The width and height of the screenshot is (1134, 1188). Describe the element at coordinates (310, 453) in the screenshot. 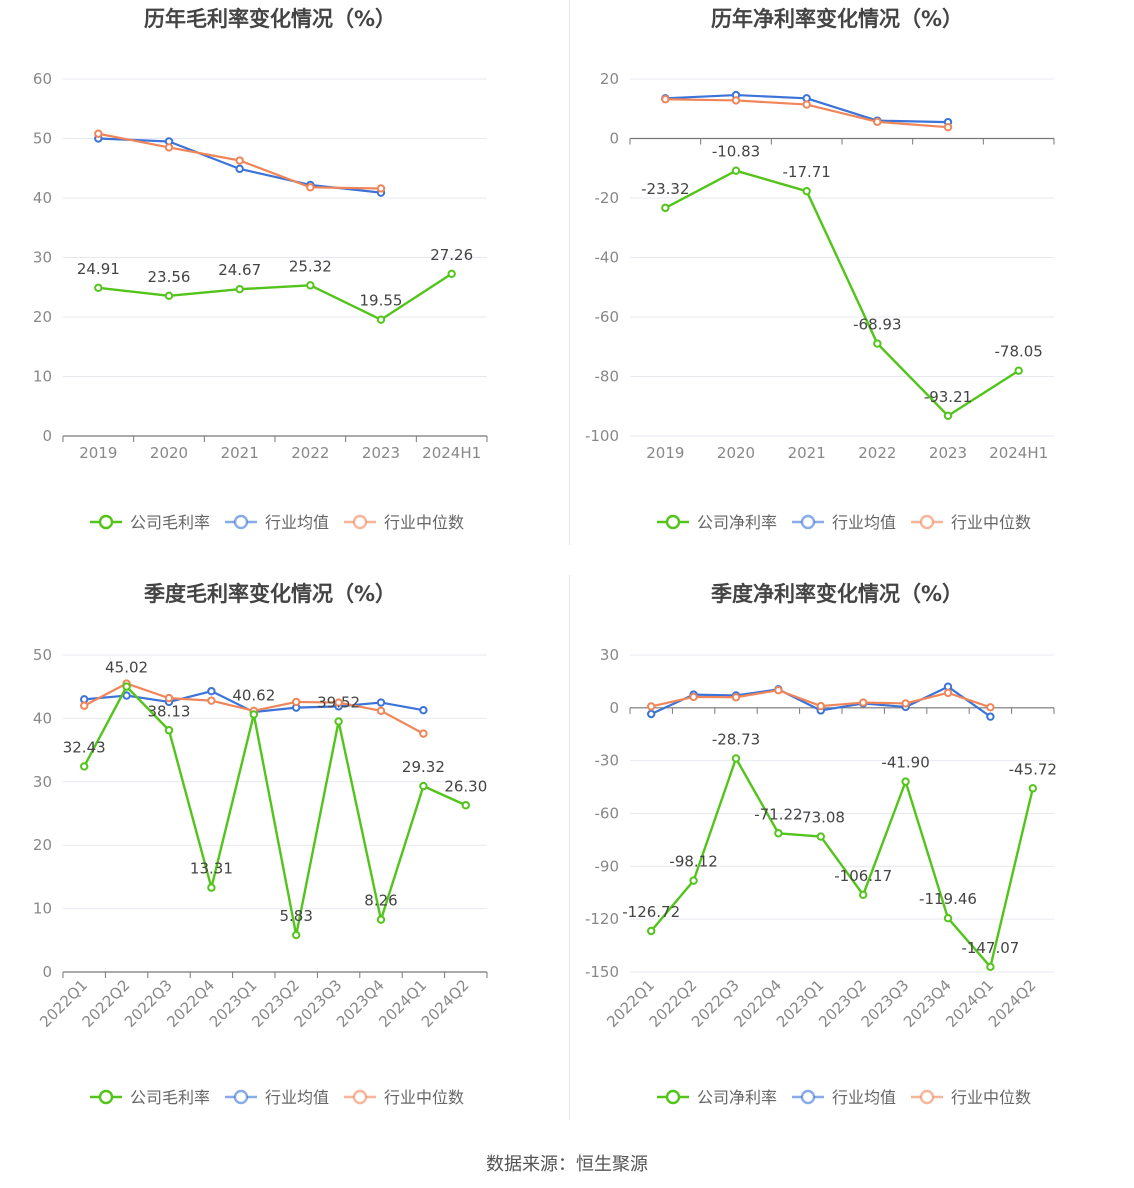

I see `x-tick-label: 2022` at that location.